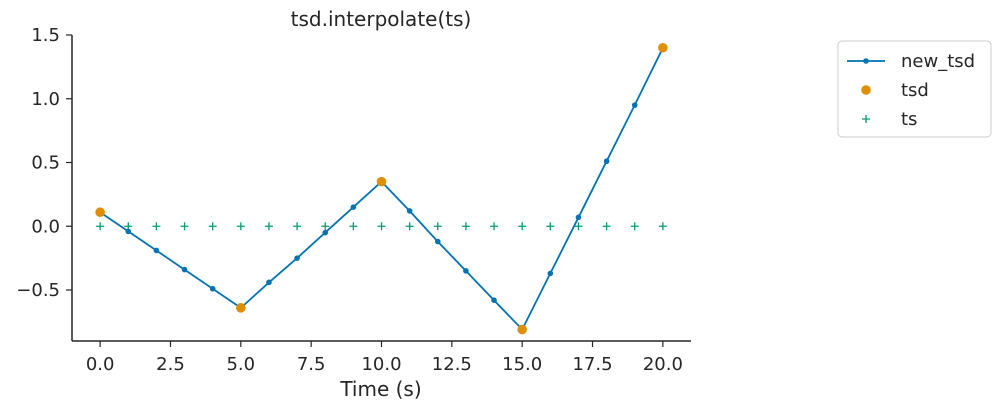  What do you see at coordinates (909, 119) in the screenshot?
I see `legend-label: ts` at bounding box center [909, 119].